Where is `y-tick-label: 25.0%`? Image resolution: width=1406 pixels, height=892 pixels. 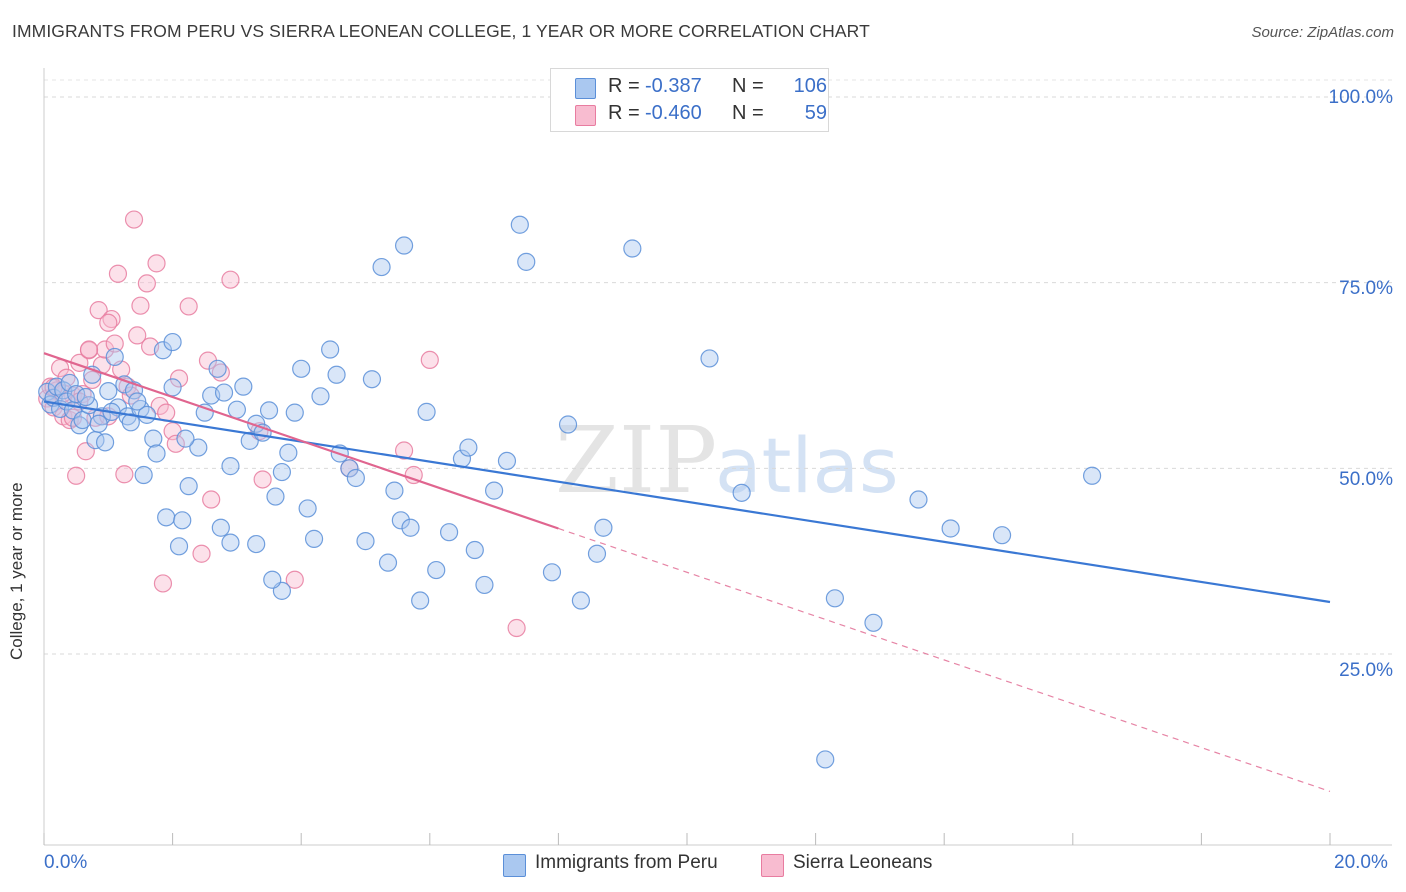
y-tick-label: 25.0% is located at coordinates (1366, 670).